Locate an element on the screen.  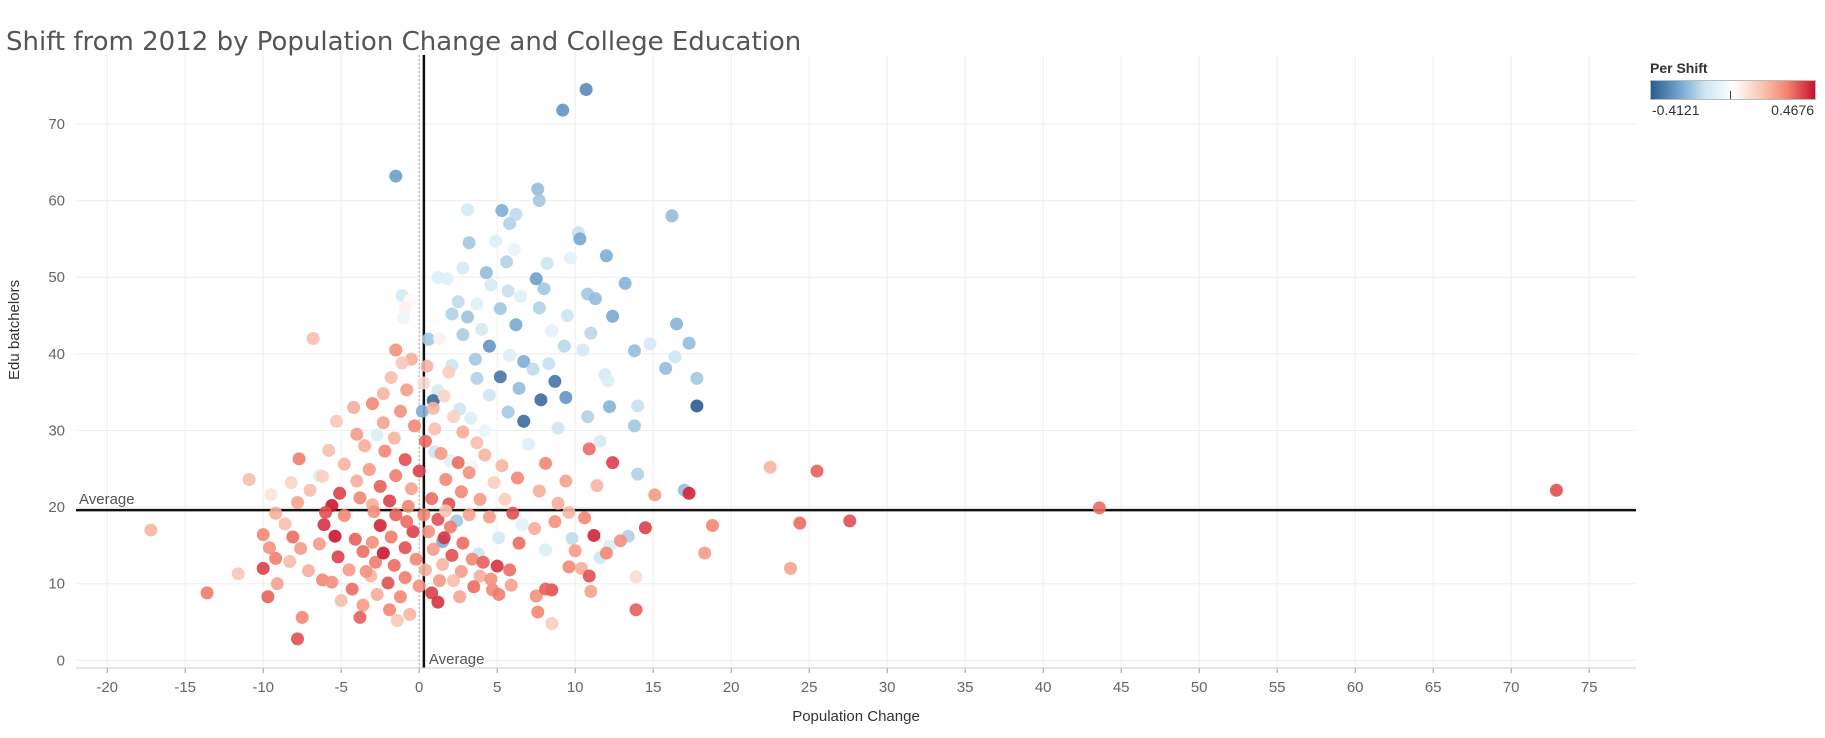
legend-color-ramp is located at coordinates (1733, 90).